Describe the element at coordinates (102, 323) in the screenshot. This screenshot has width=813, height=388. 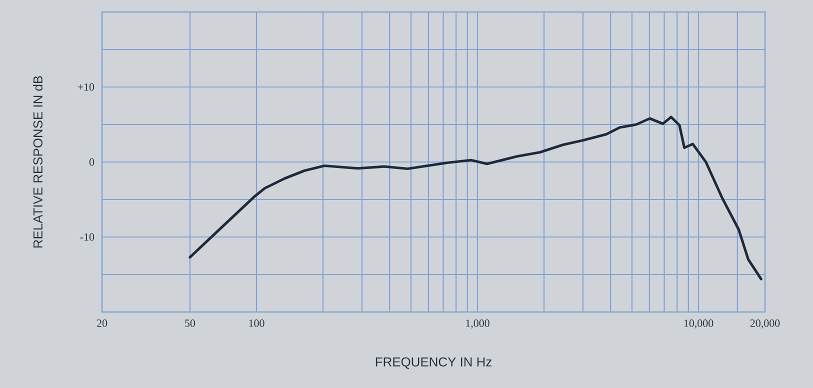
I see `x-tick-label: 20` at that location.